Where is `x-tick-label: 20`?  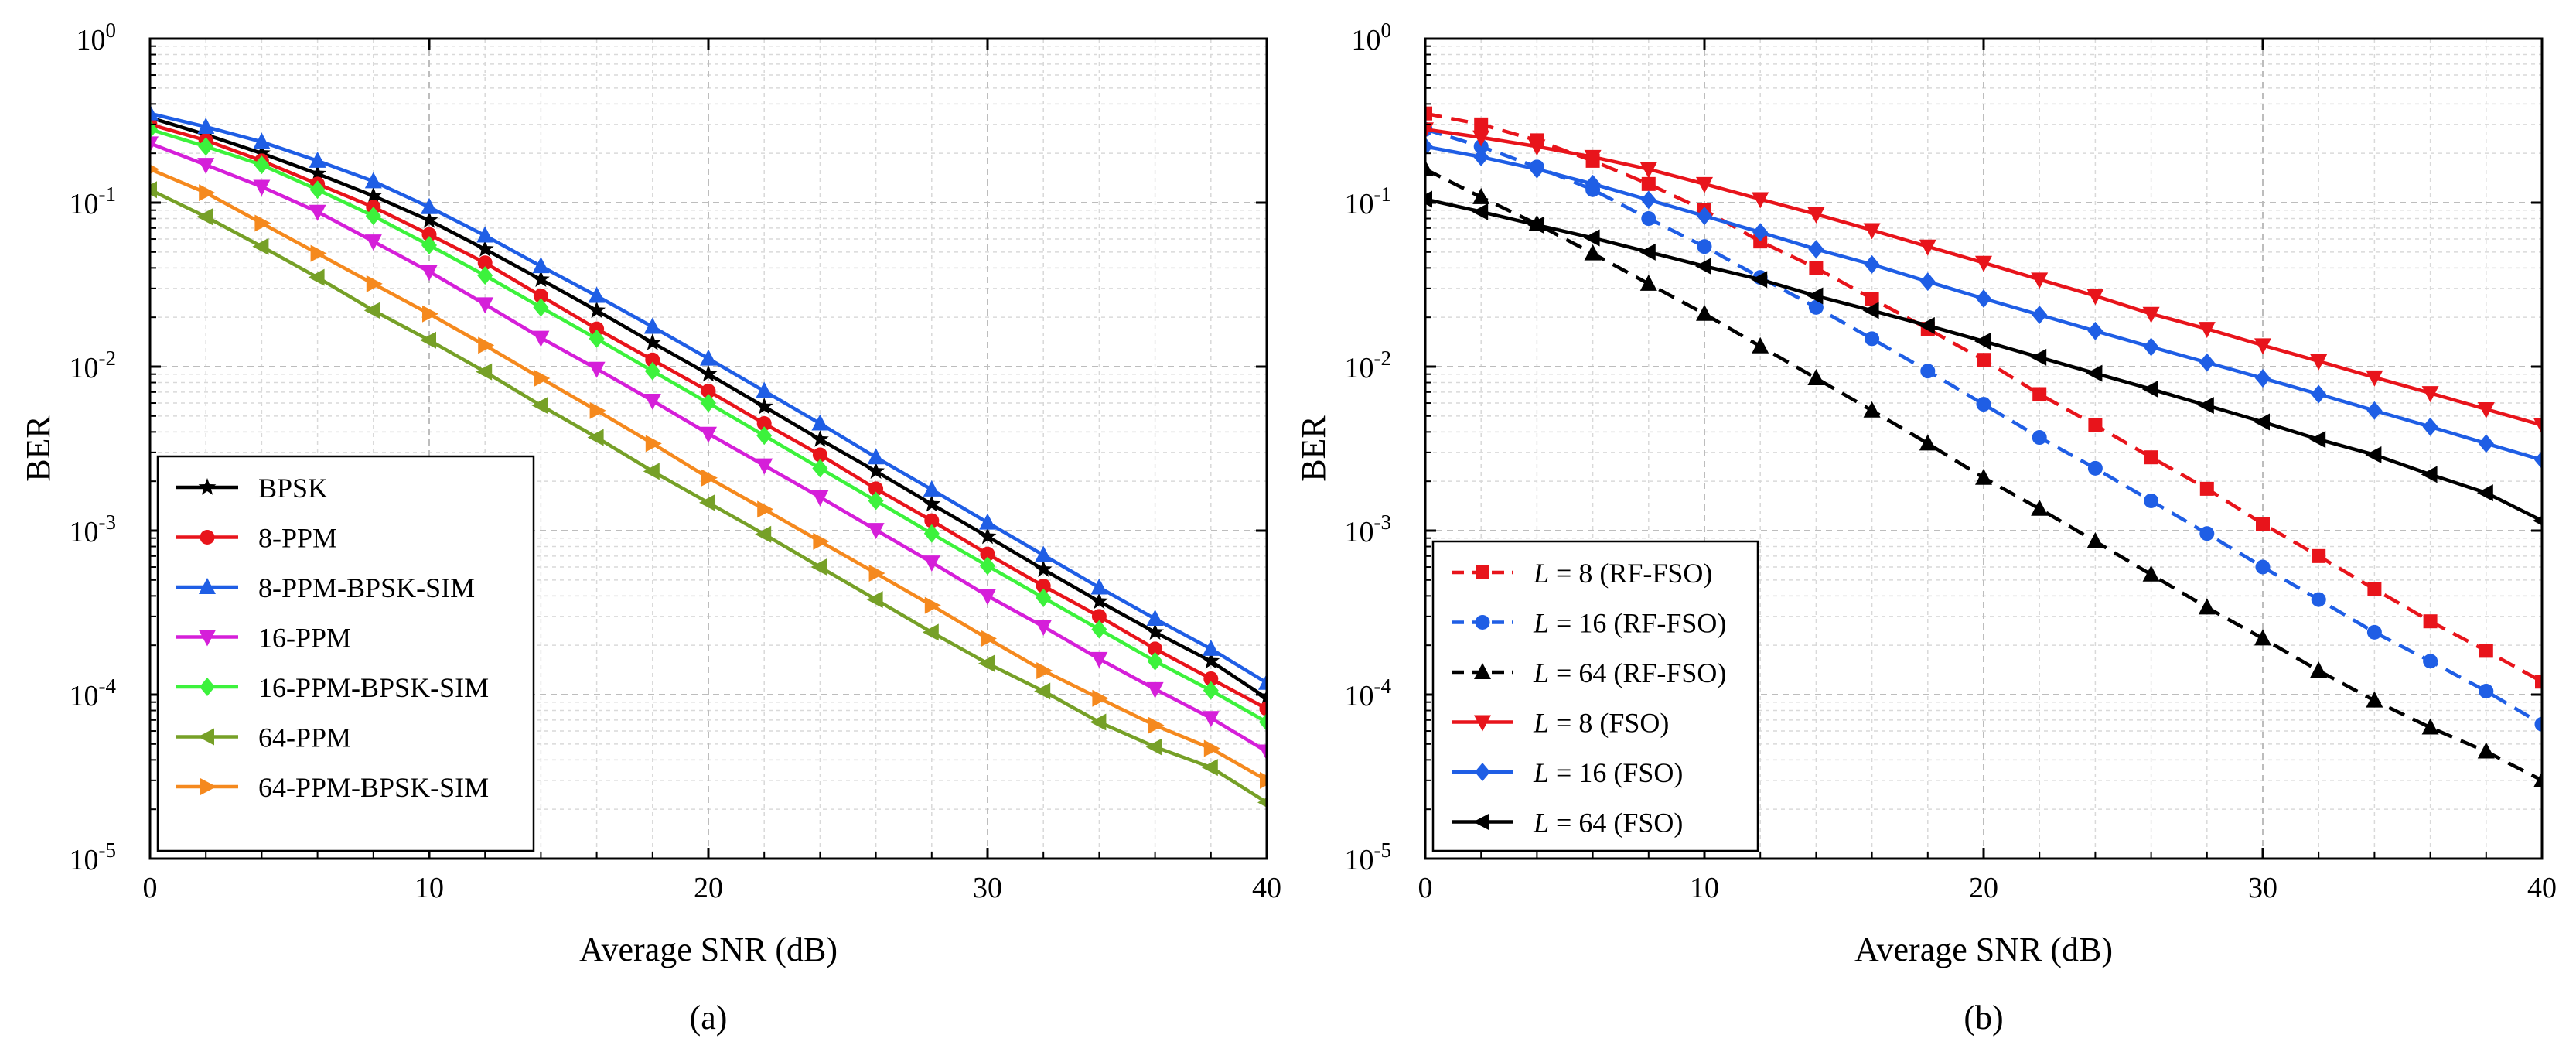
x-tick-label: 20 is located at coordinates (1983, 888).